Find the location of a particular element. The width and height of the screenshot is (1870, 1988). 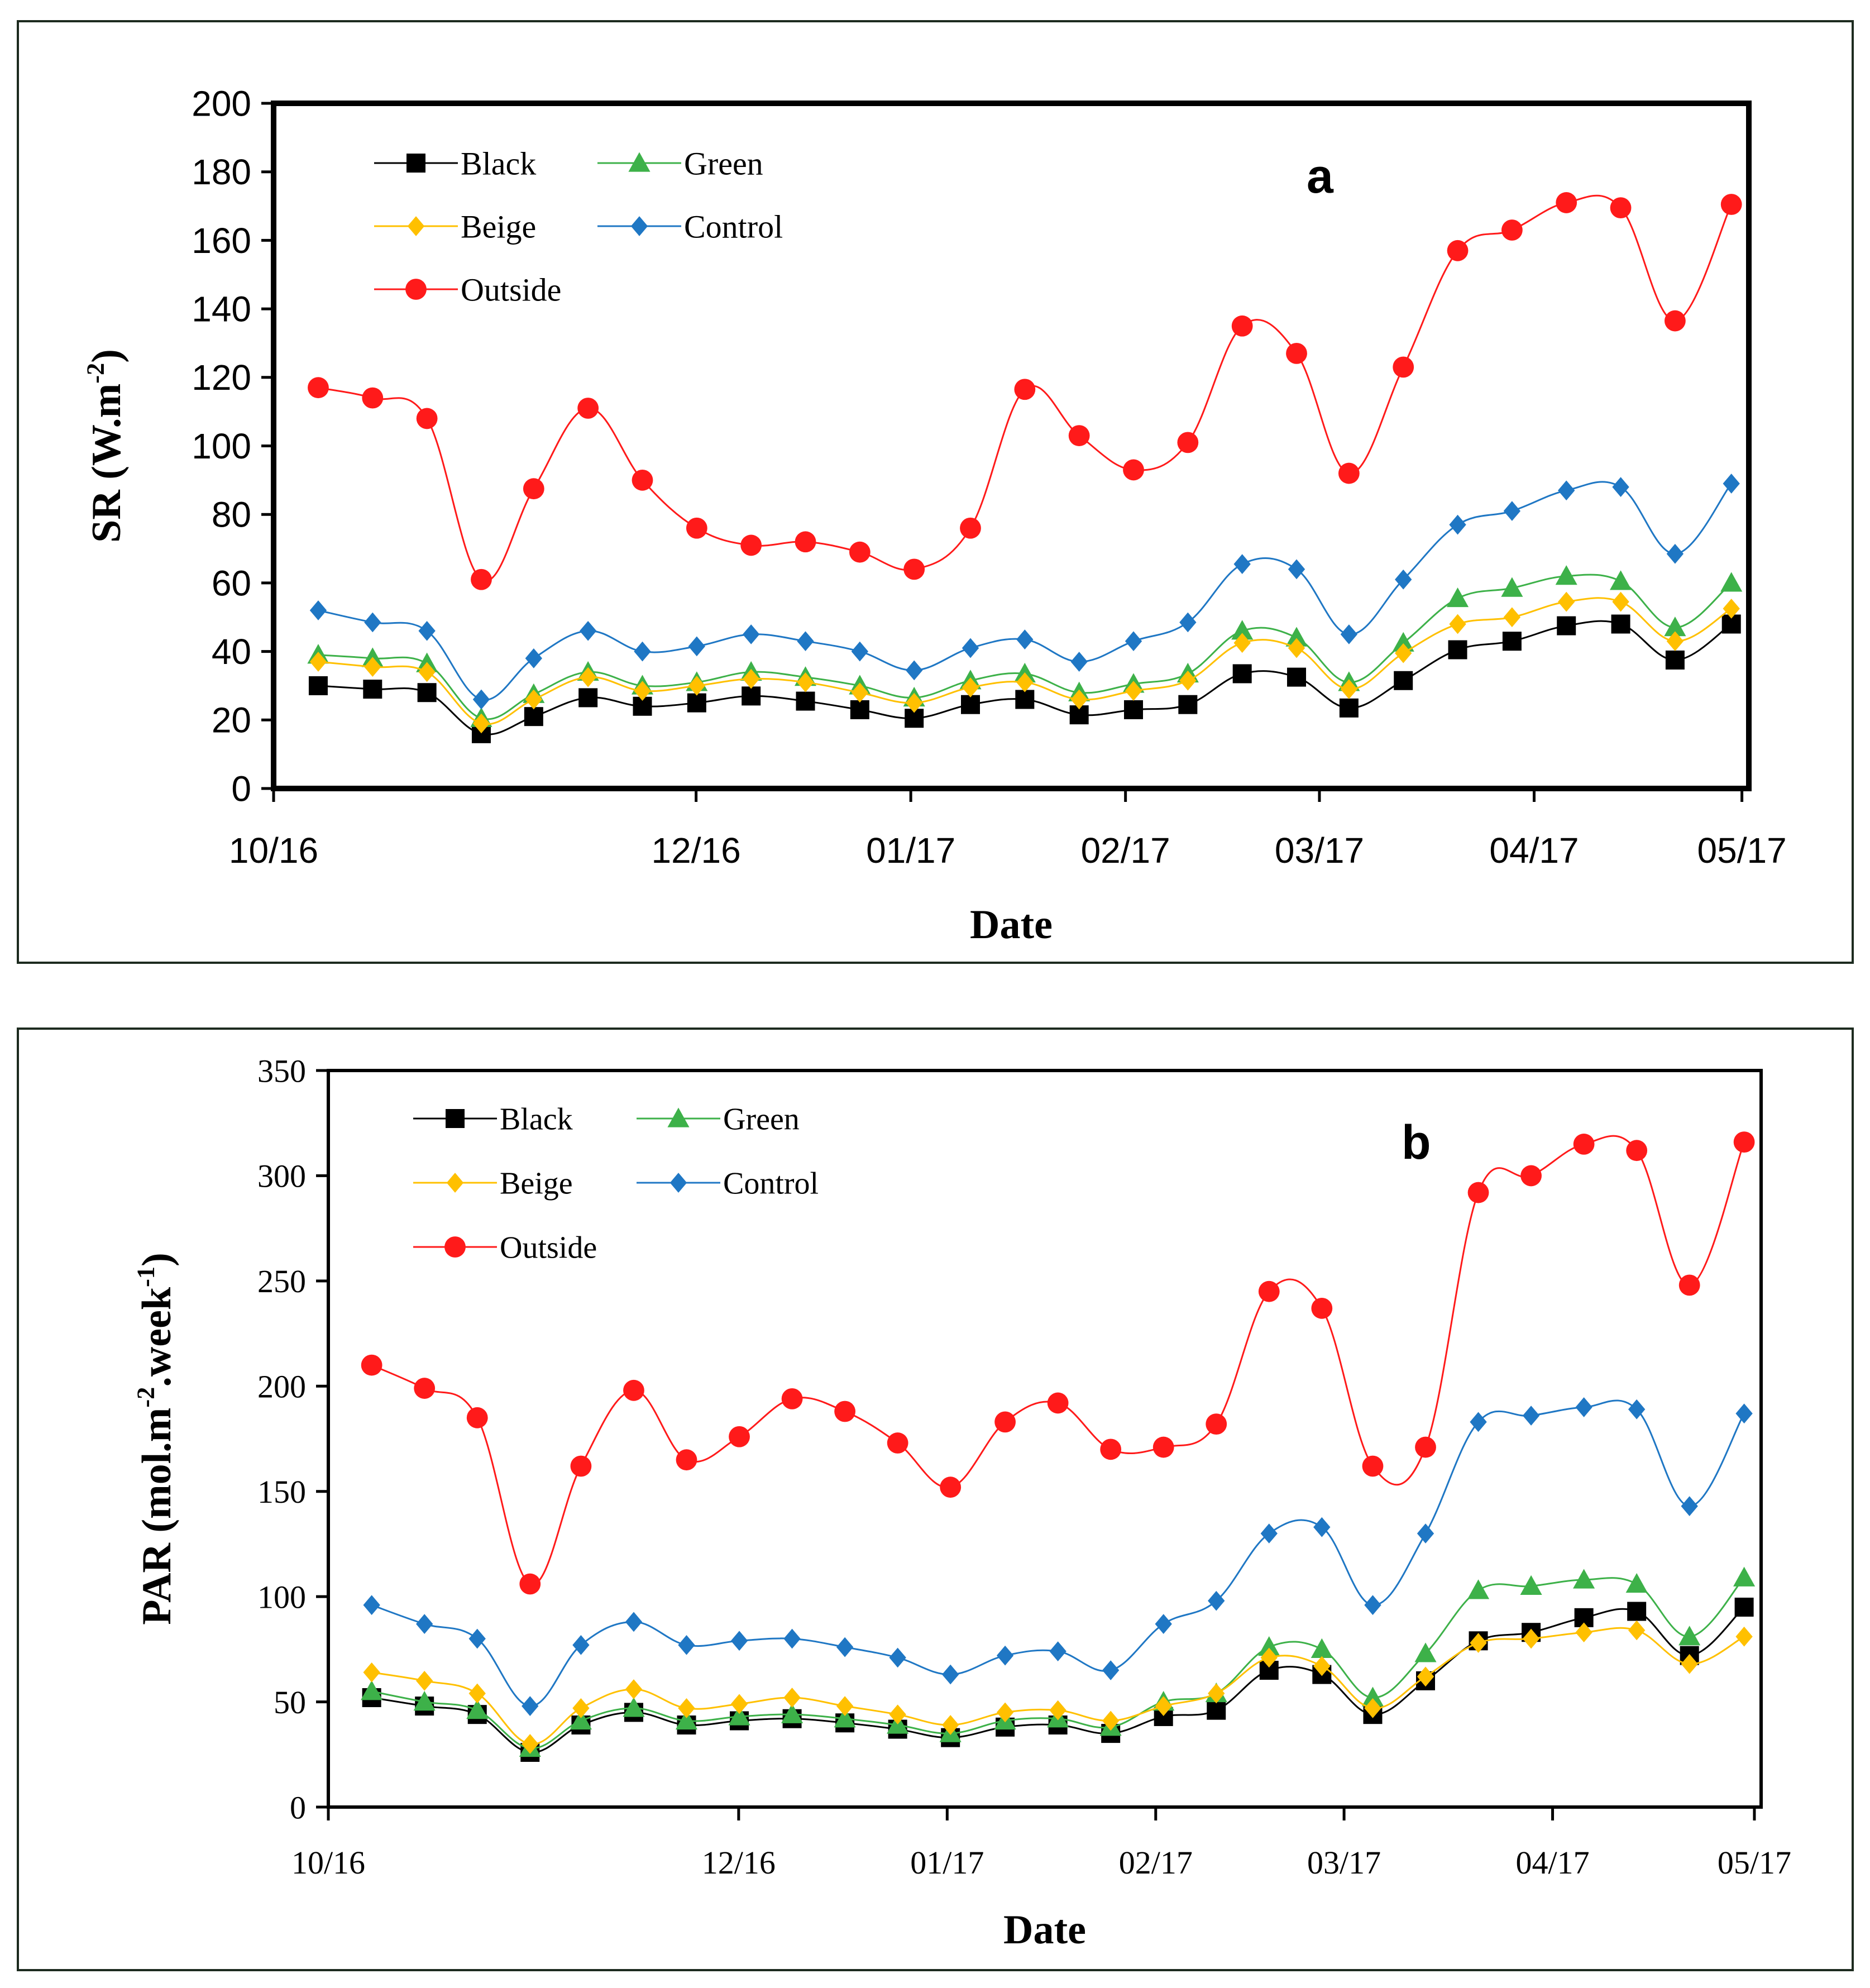

legend-entry-control: Control is located at coordinates (690, 226).